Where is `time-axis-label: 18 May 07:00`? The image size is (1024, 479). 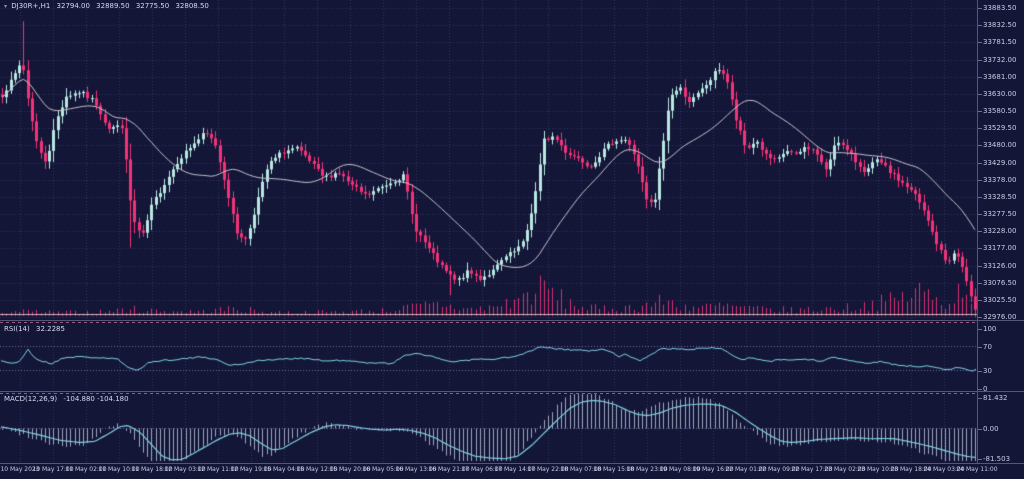 time-axis-label: 18 May 07:00 is located at coordinates (581, 469).